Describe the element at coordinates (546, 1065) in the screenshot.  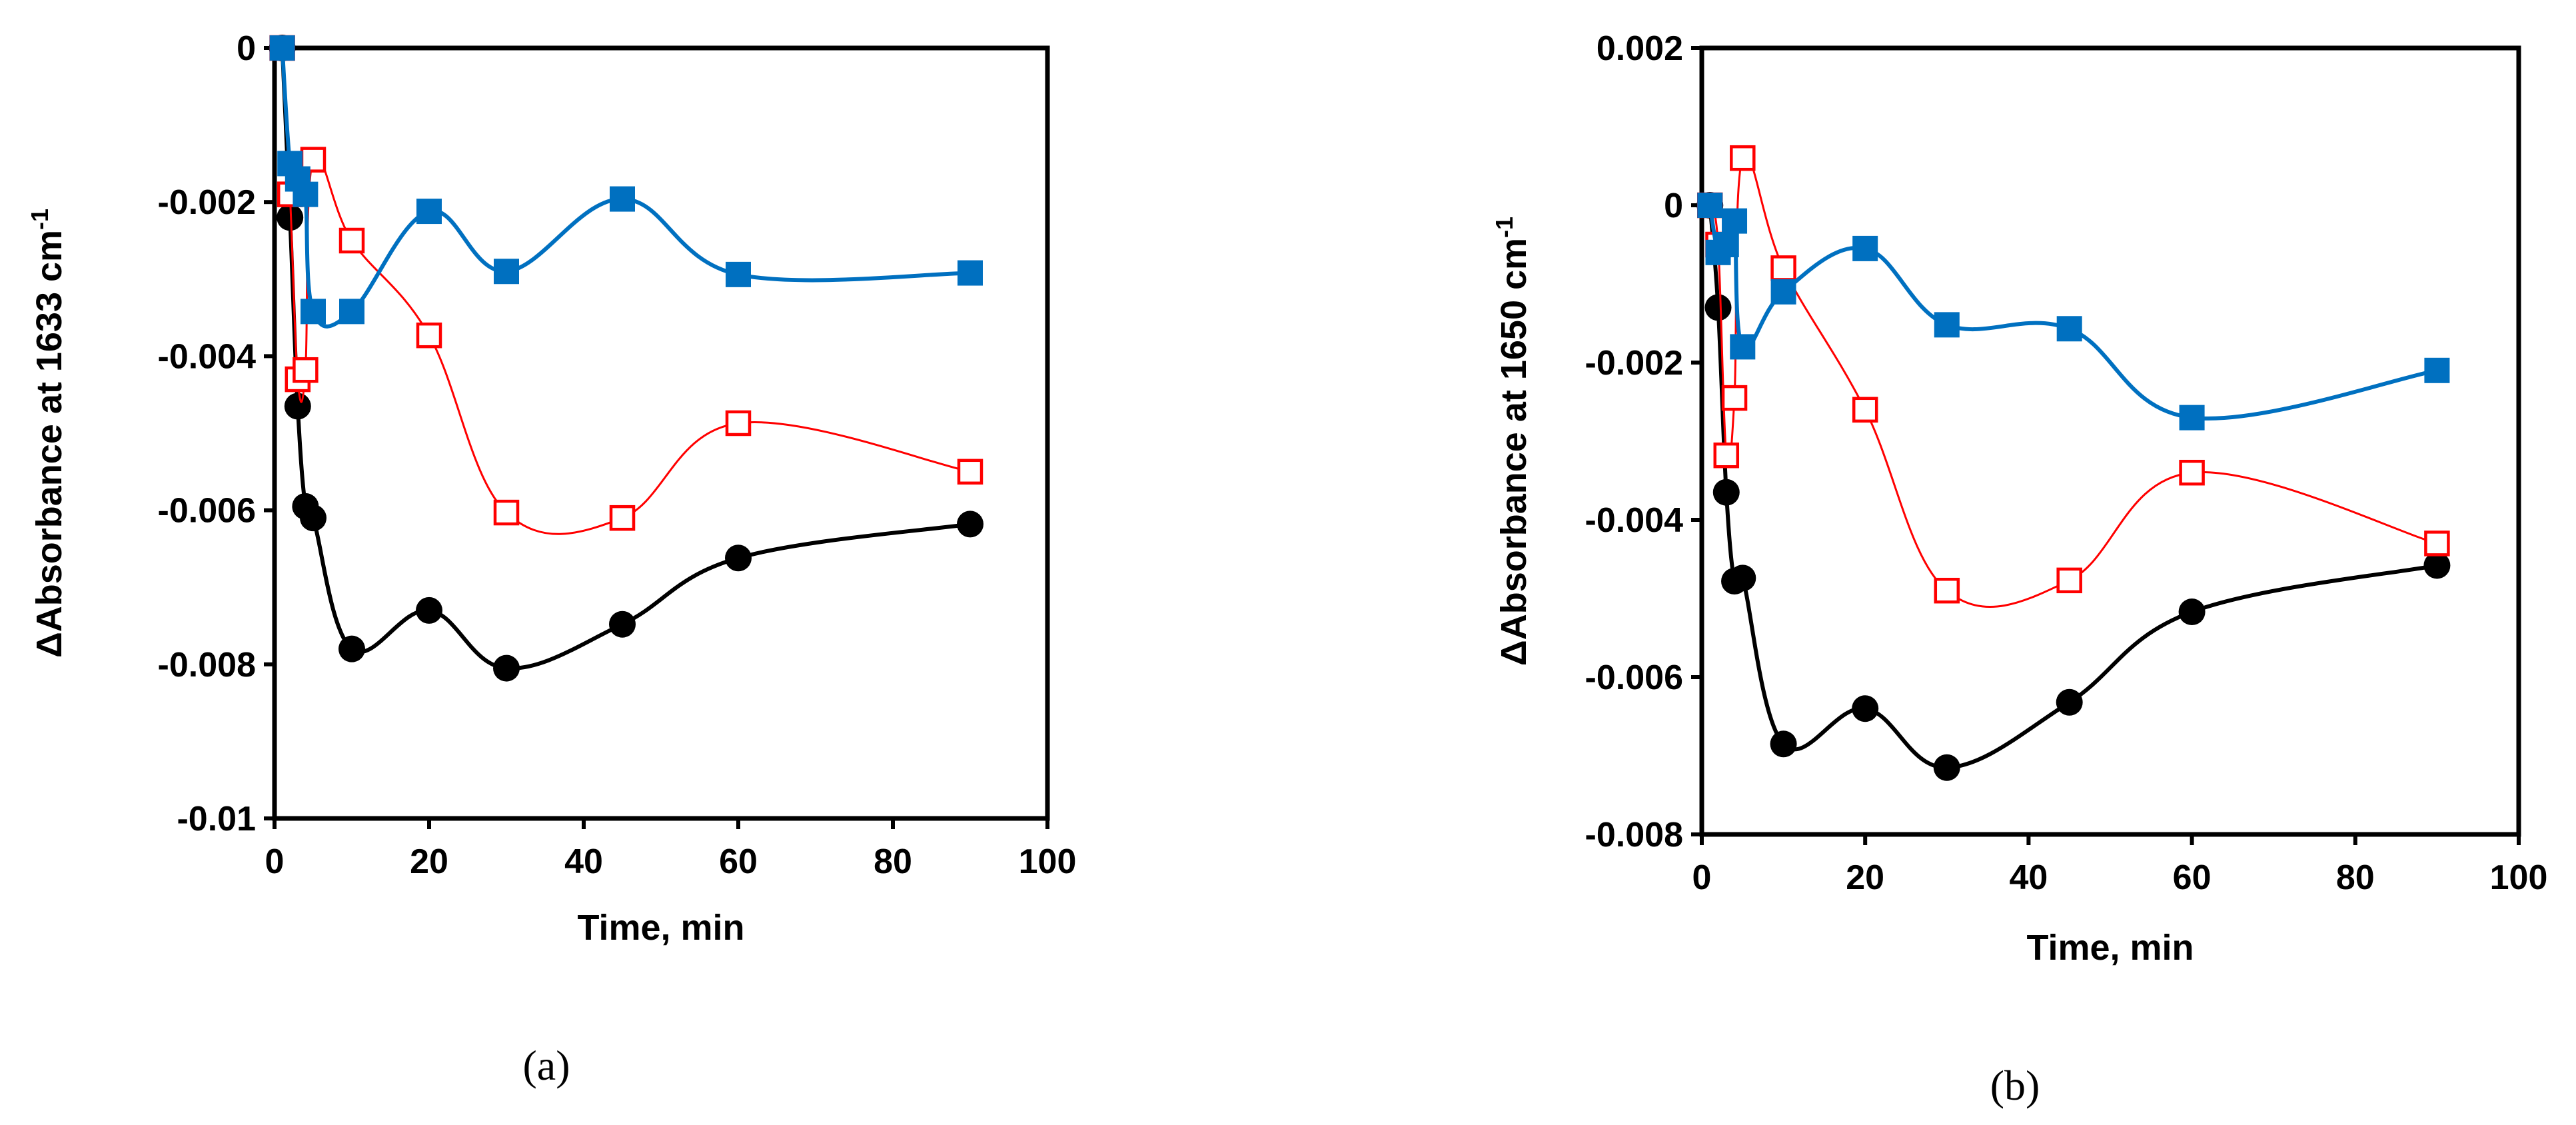
I see `figure-caption: (a)` at that location.